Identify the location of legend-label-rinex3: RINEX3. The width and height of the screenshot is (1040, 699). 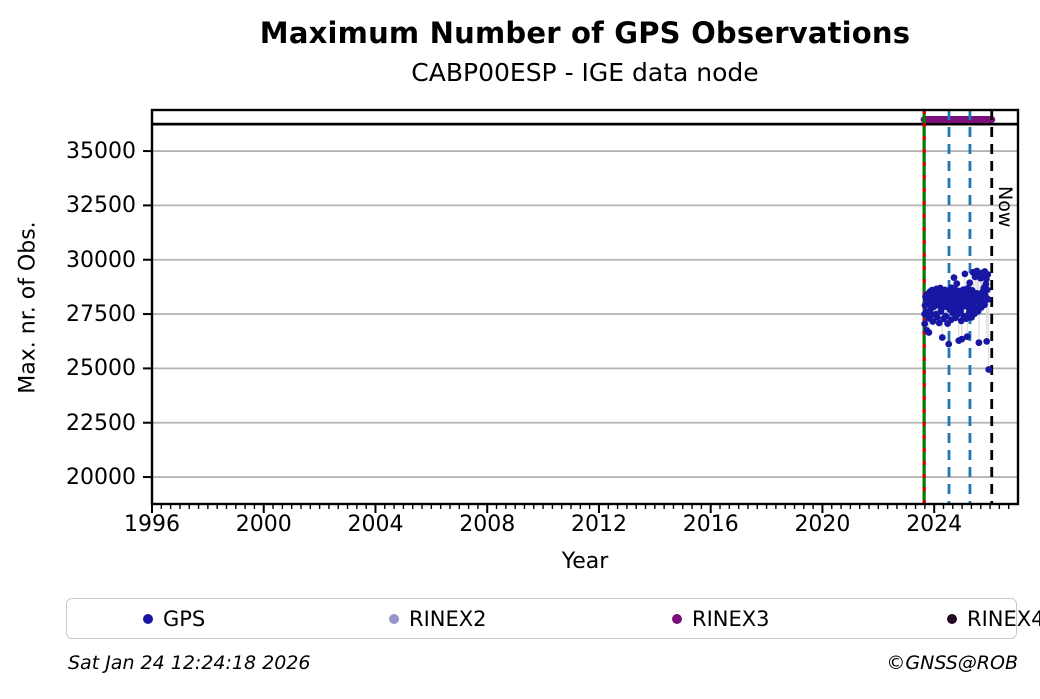
(731, 618).